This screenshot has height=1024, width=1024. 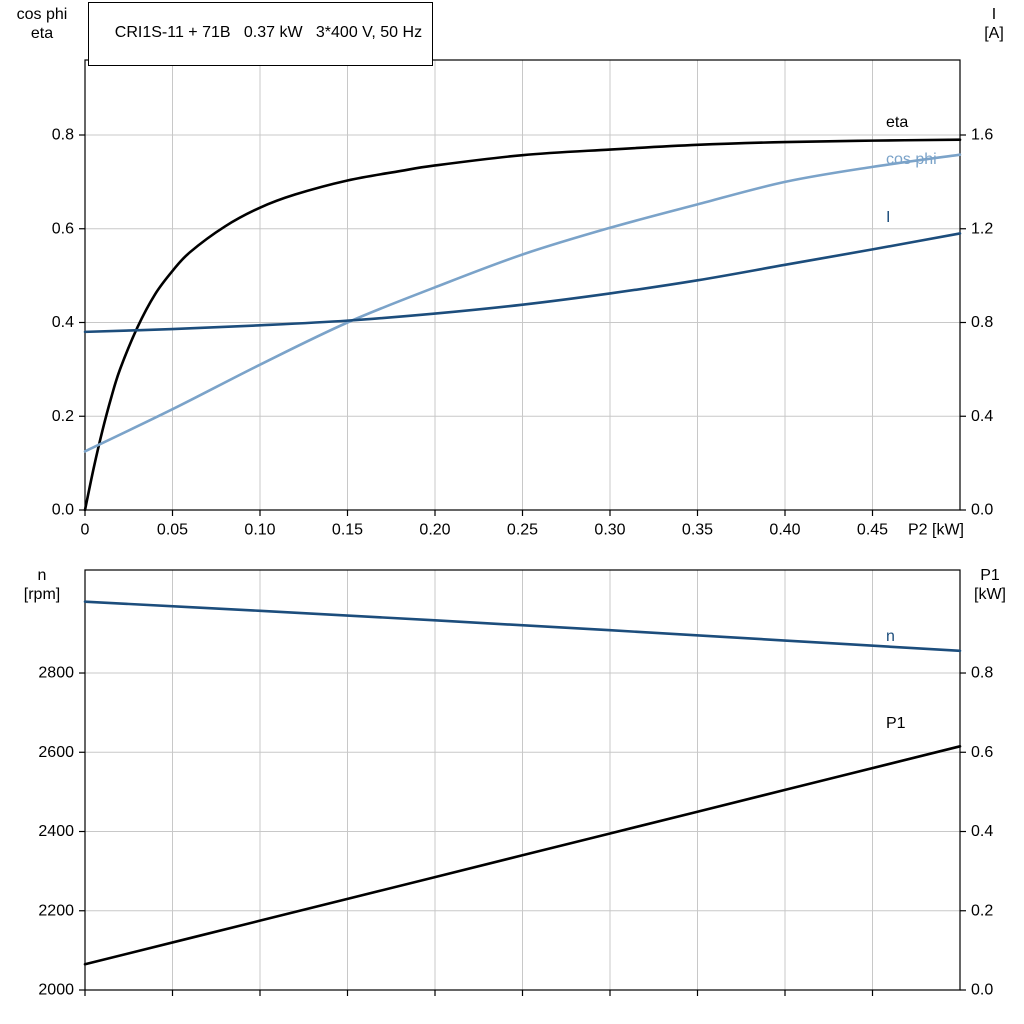 I want to click on curve-label-cos-phi: cos phi, so click(x=911, y=159).